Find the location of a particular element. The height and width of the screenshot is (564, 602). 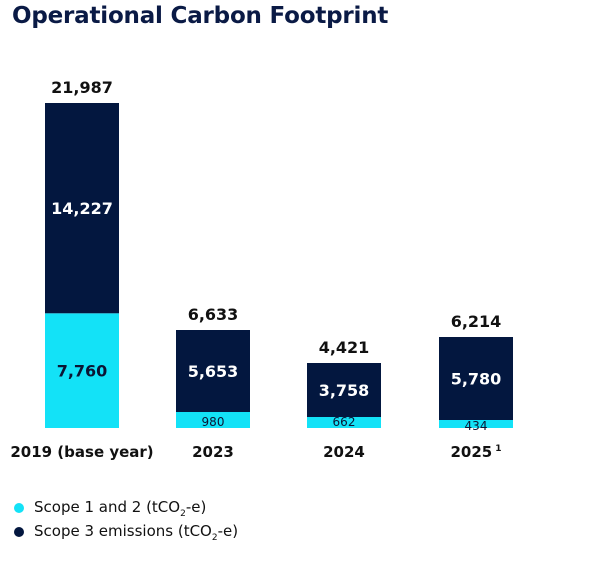

data-label-scope-1-2-2: 662 is located at coordinates (344, 422).